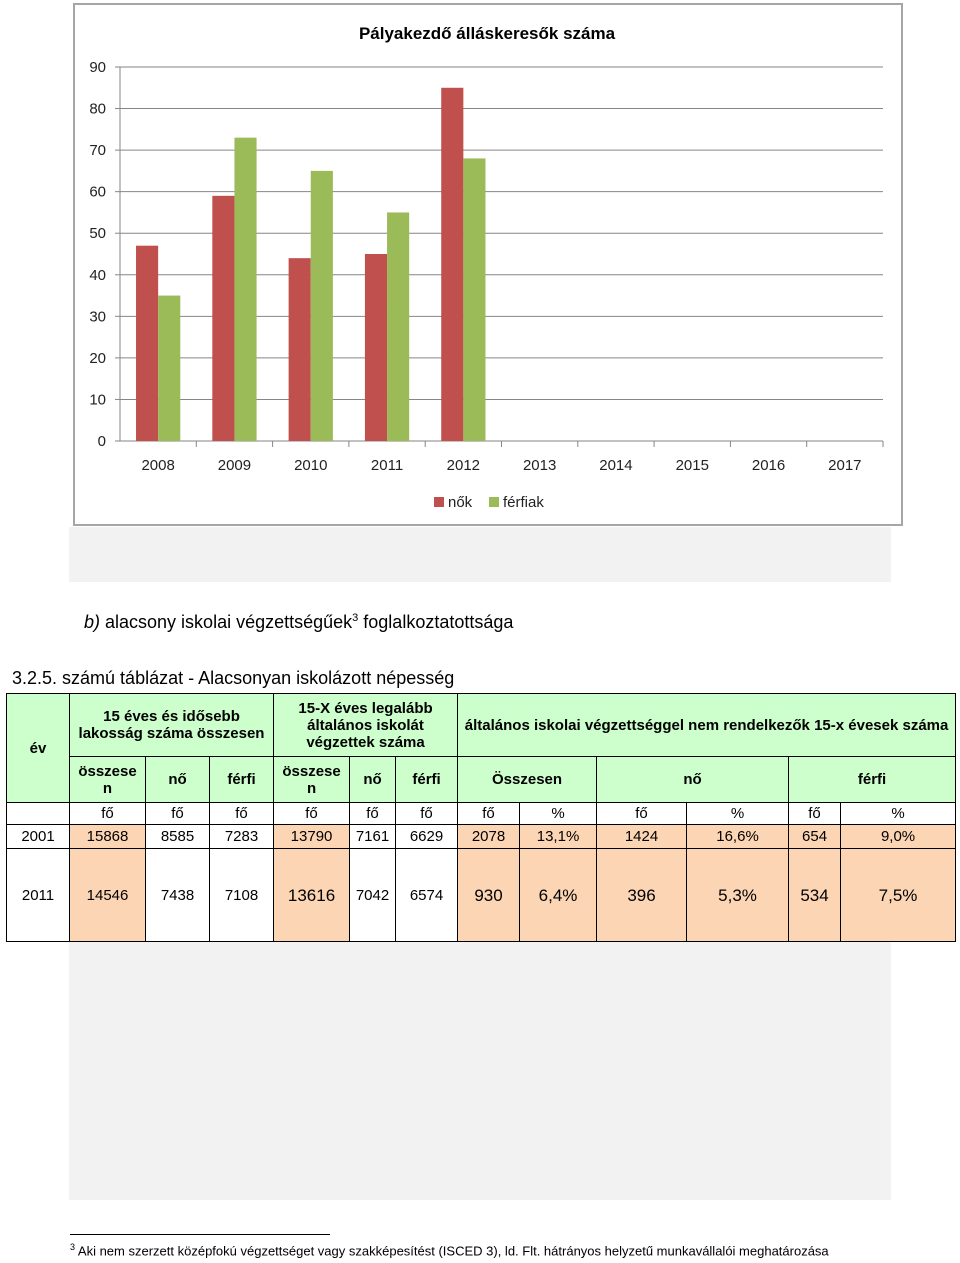 The width and height of the screenshot is (960, 1263). I want to click on chart-title: Pályakezdő álláskeresők száma, so click(487, 33).